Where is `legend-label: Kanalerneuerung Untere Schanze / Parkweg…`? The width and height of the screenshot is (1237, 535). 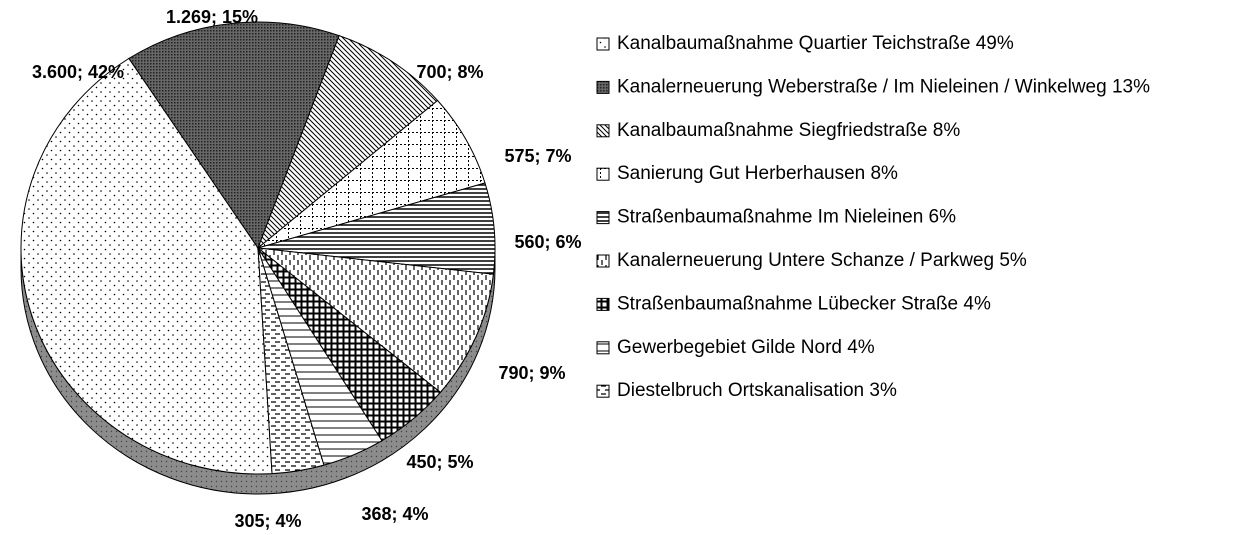 legend-label: Kanalerneuerung Untere Schanze / Parkweg… is located at coordinates (822, 260).